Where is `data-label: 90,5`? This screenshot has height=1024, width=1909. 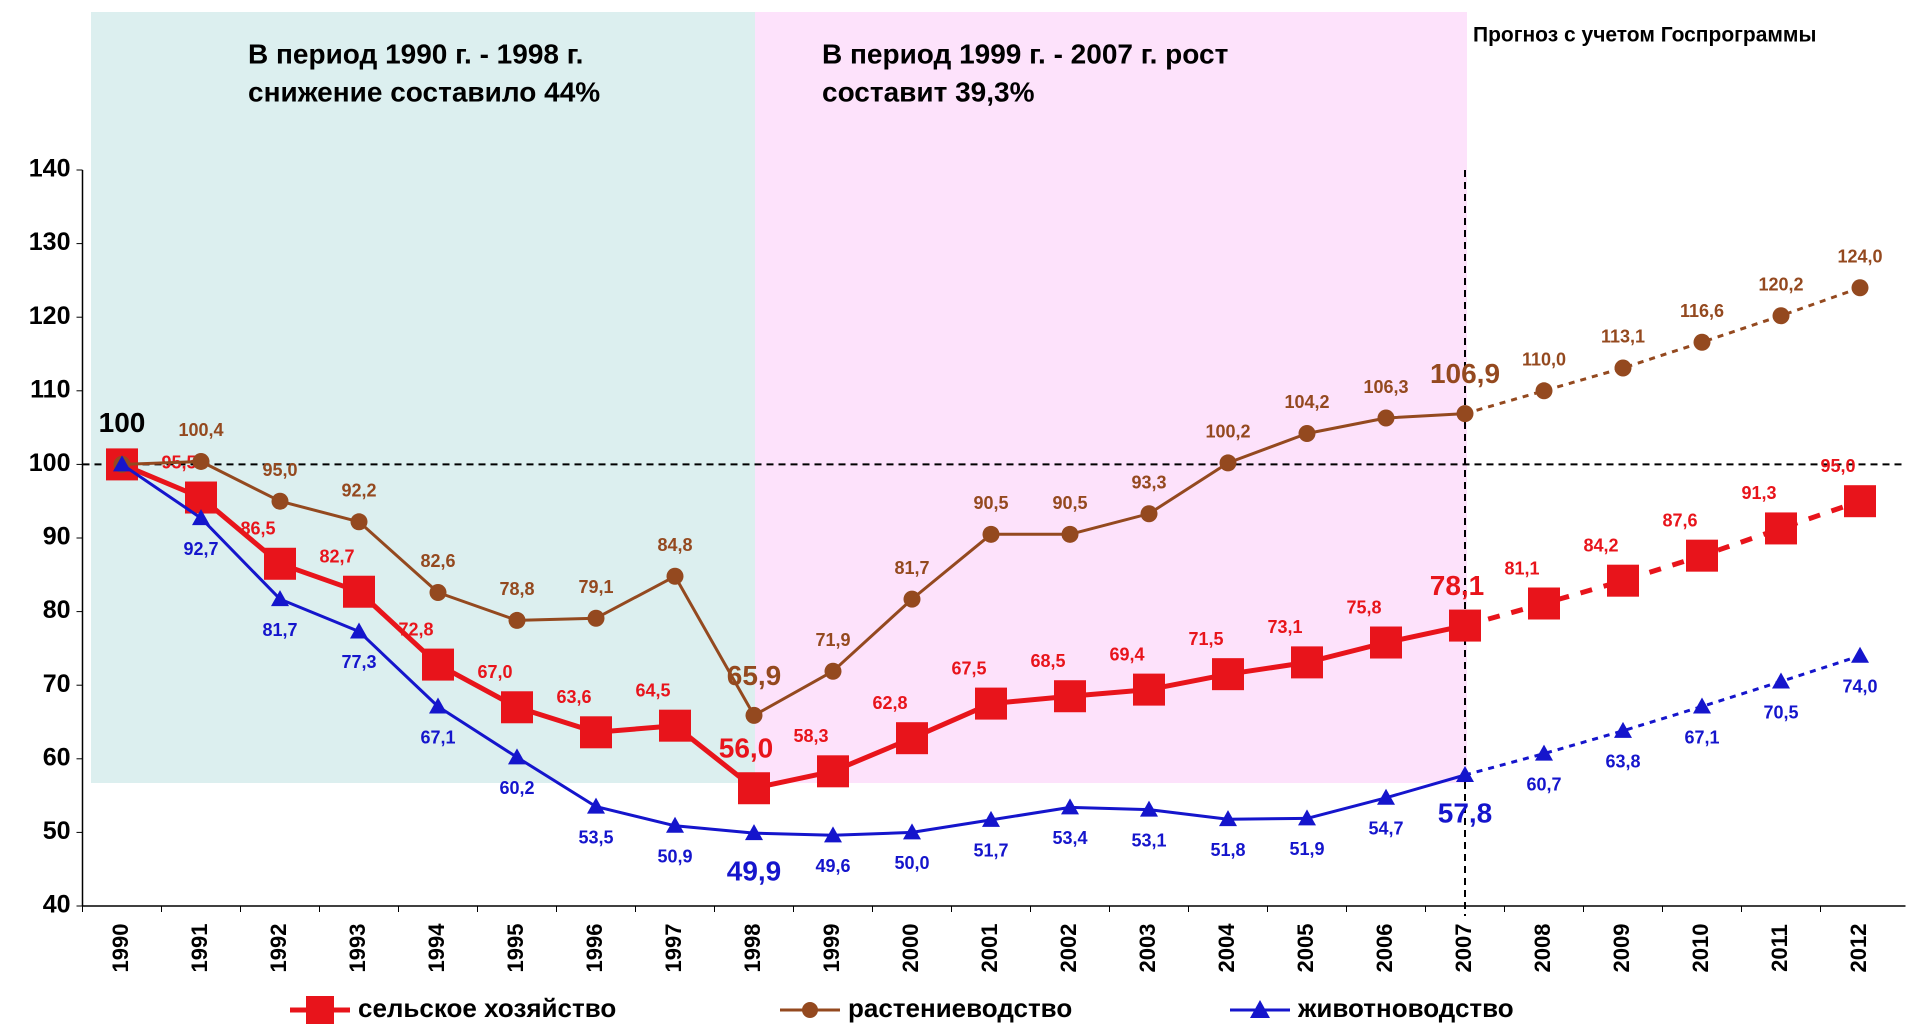
data-label: 90,5 is located at coordinates (990, 503).